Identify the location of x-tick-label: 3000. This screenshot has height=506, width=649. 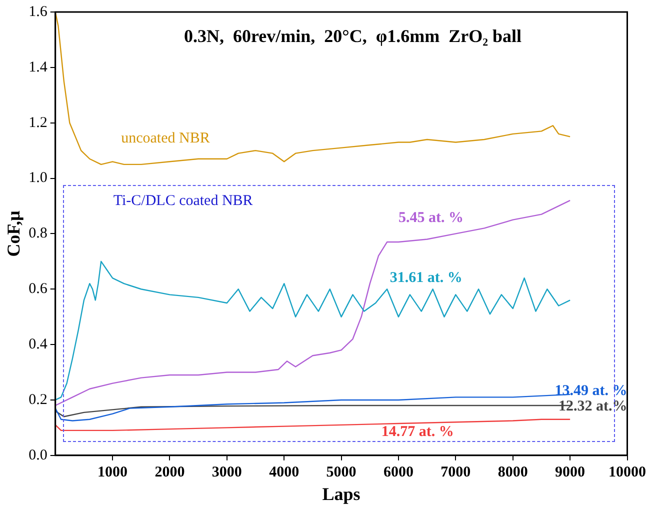
(227, 472).